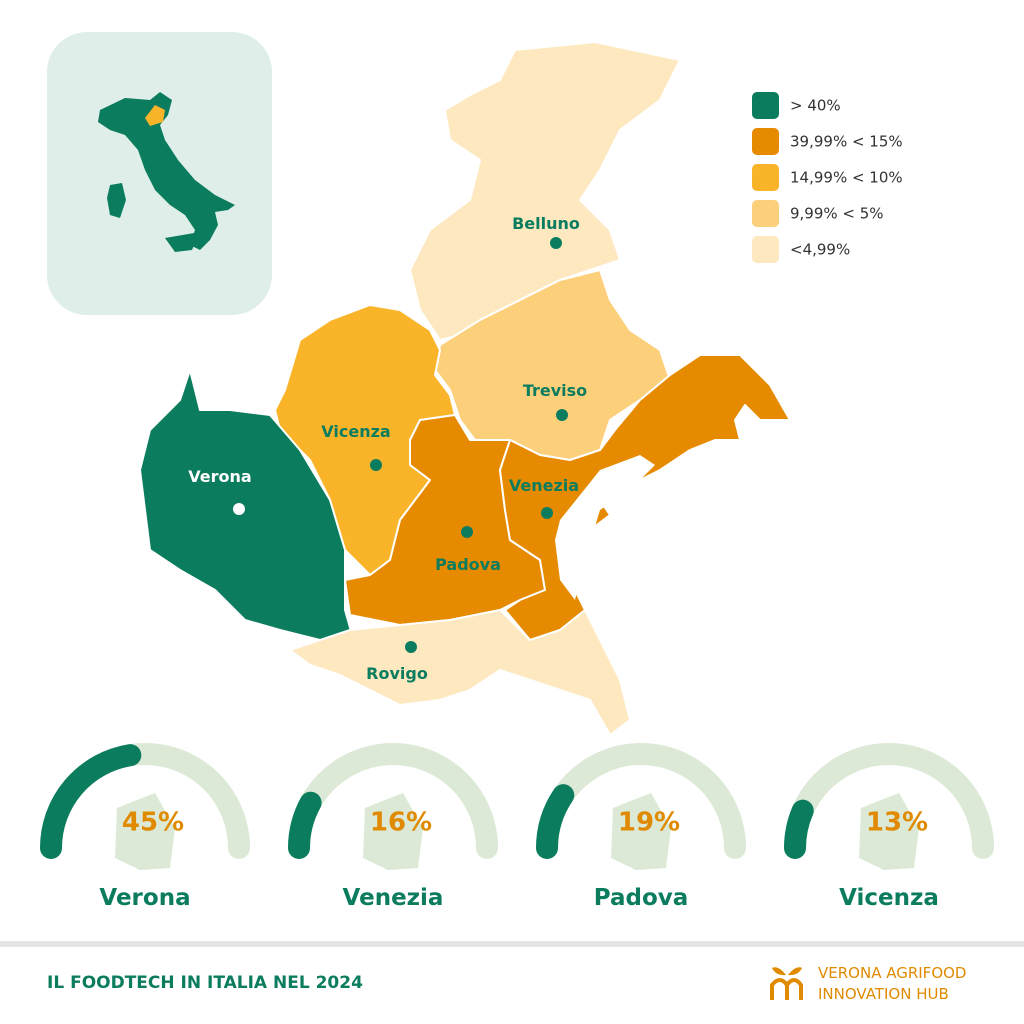 This screenshot has width=1024, height=1024. I want to click on gauge-percent: 13%, so click(897, 823).